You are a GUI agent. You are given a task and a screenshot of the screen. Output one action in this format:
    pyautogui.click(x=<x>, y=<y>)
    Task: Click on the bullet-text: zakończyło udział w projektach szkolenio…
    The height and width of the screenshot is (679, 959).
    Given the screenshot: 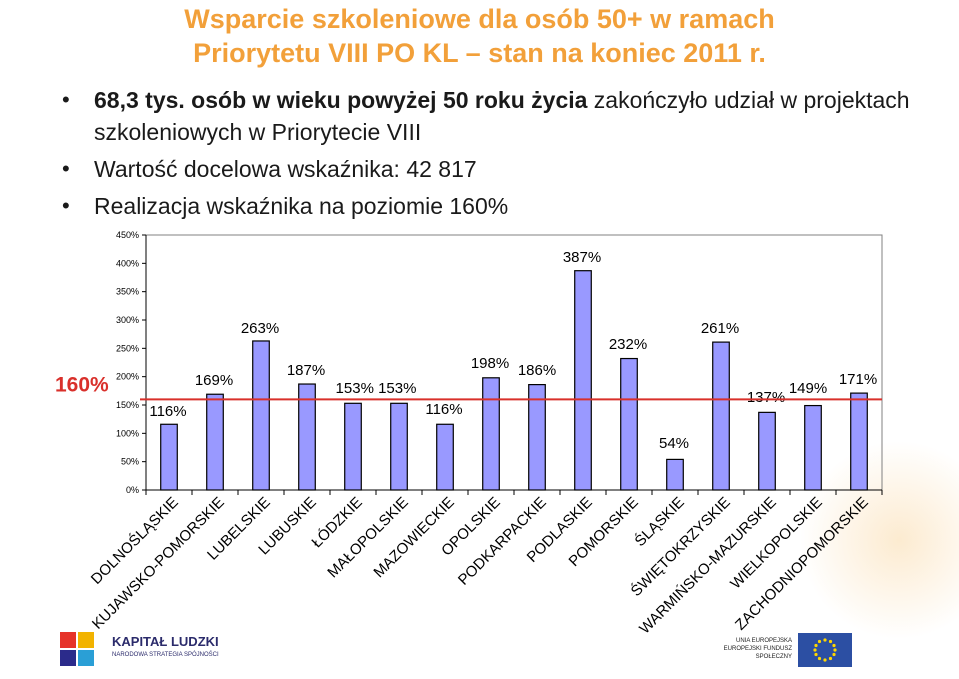 What is the action you would take?
    pyautogui.click(x=502, y=116)
    